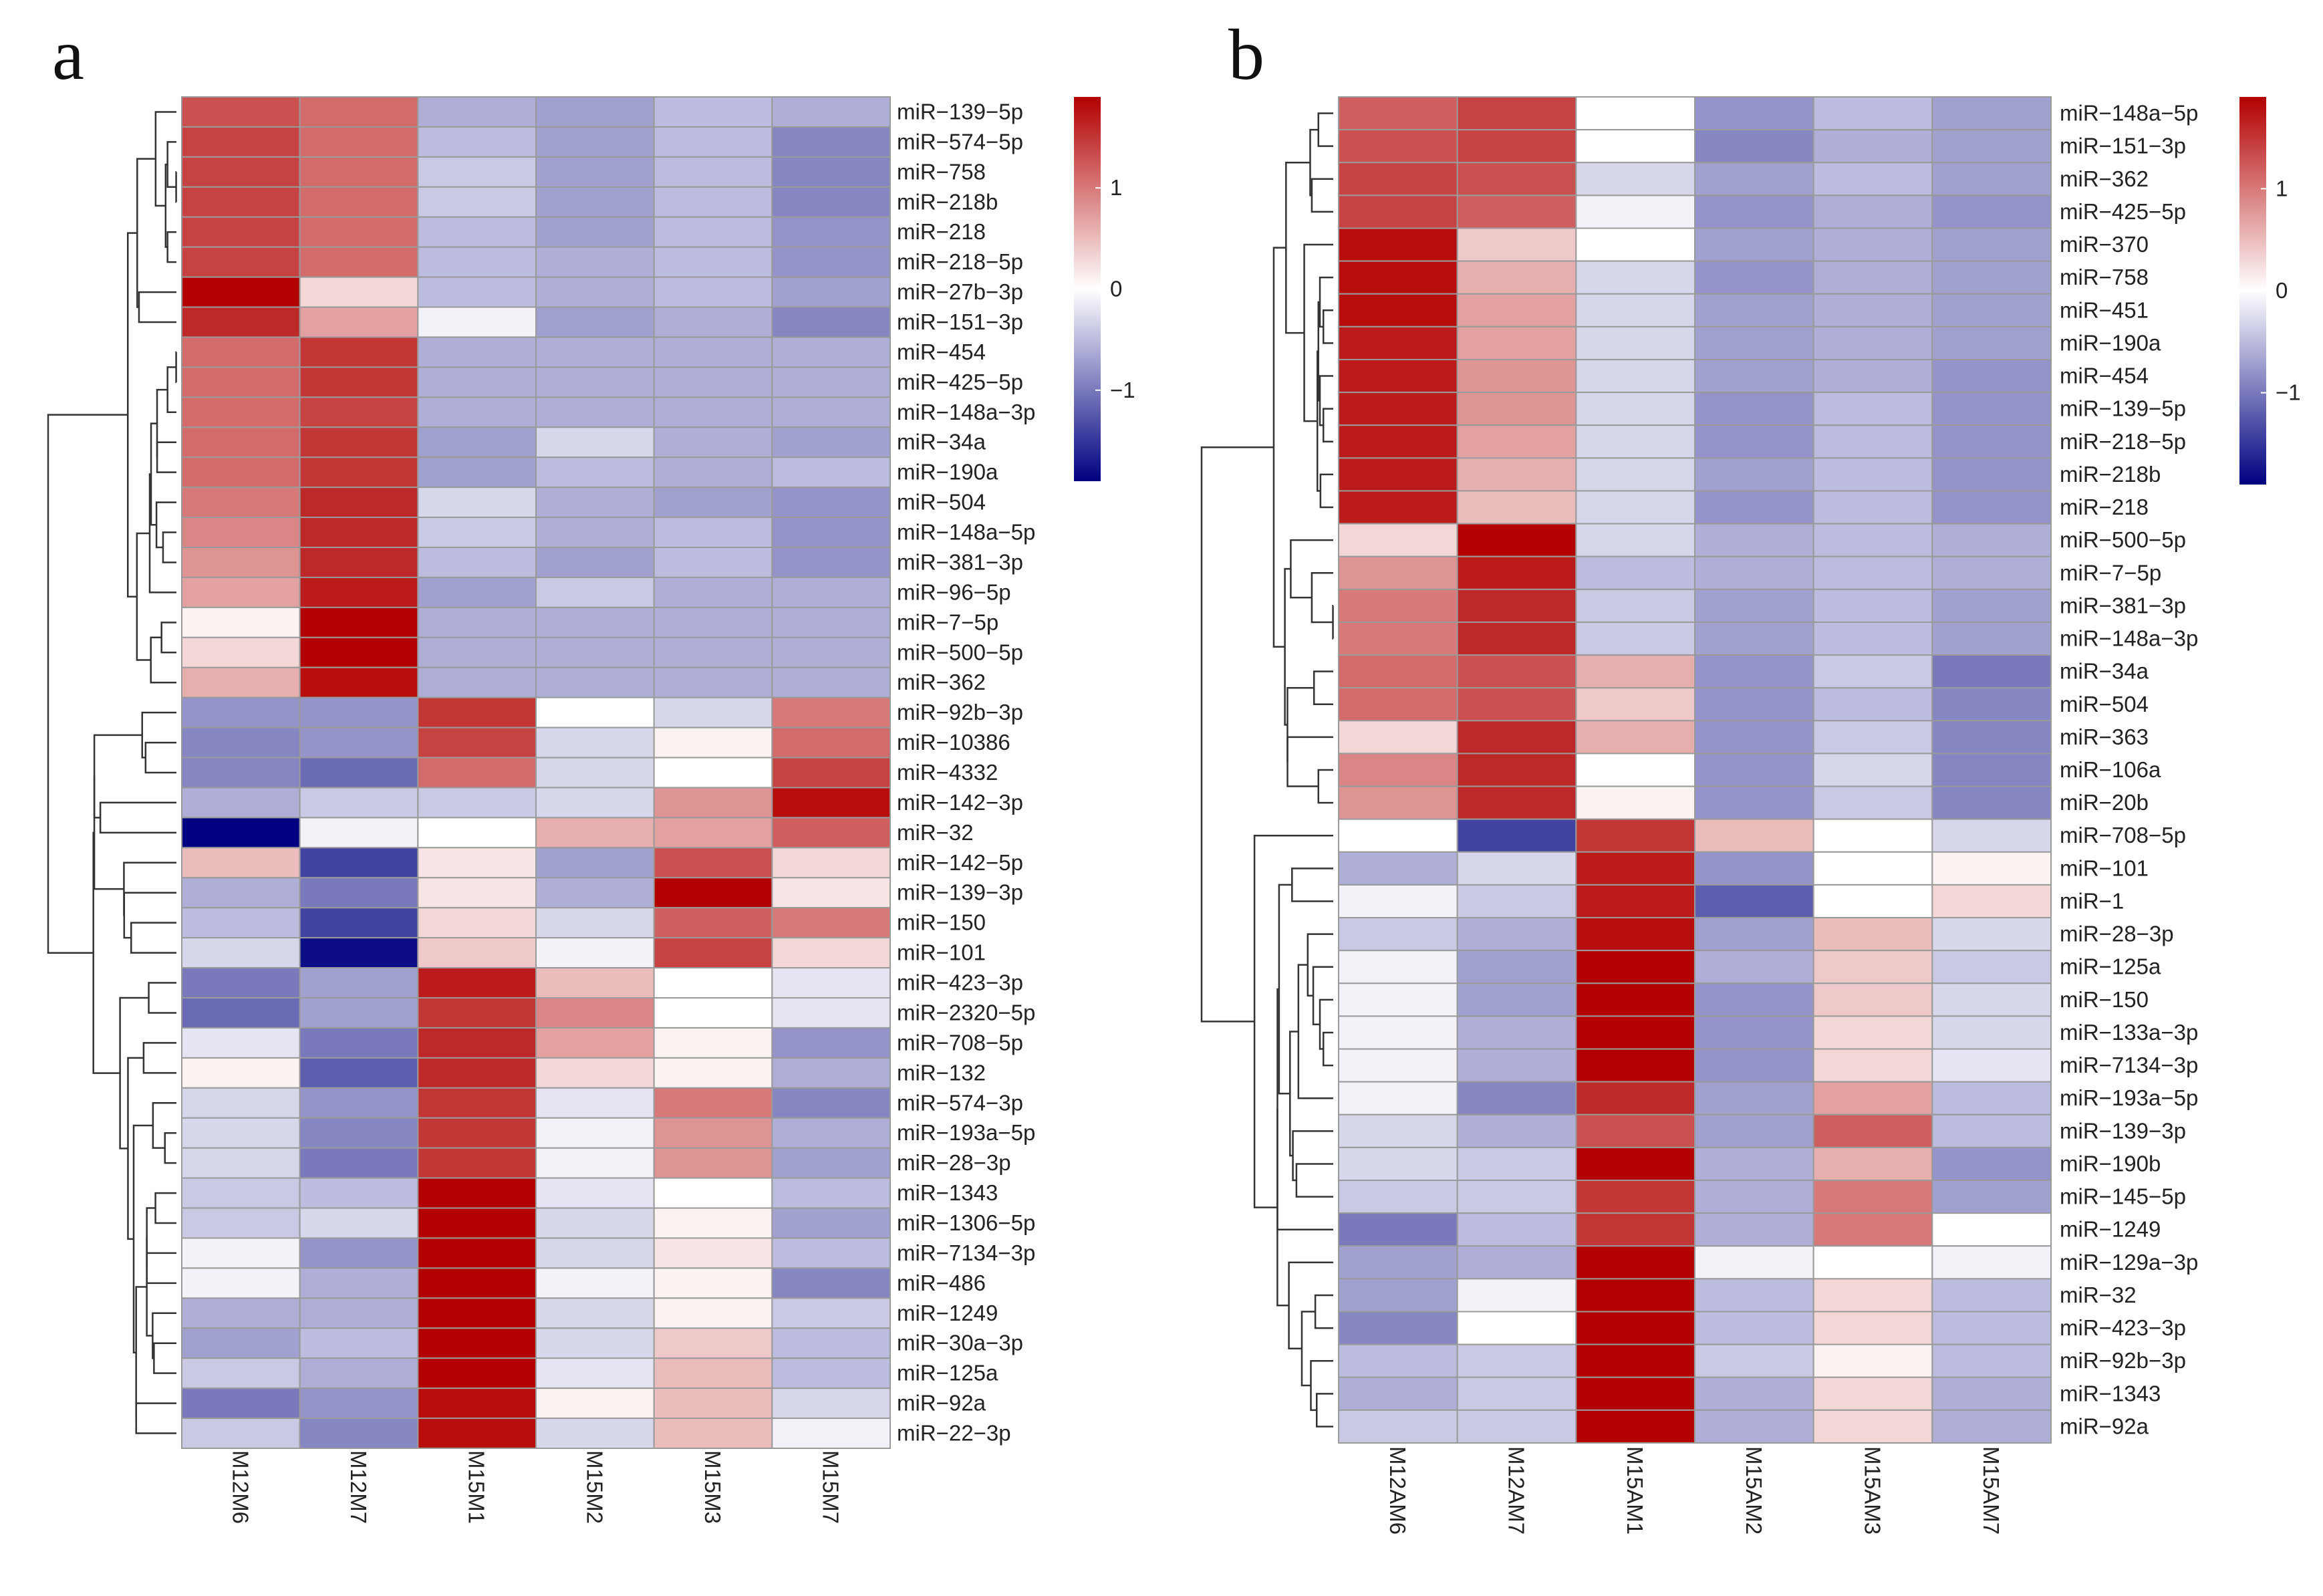 The height and width of the screenshot is (1596, 2323). Describe the element at coordinates (953, 743) in the screenshot. I see `row-label: miR−10386` at that location.